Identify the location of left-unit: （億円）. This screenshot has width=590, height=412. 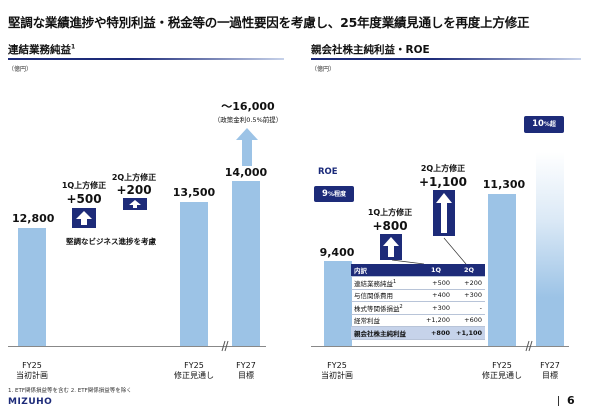
(20, 69).